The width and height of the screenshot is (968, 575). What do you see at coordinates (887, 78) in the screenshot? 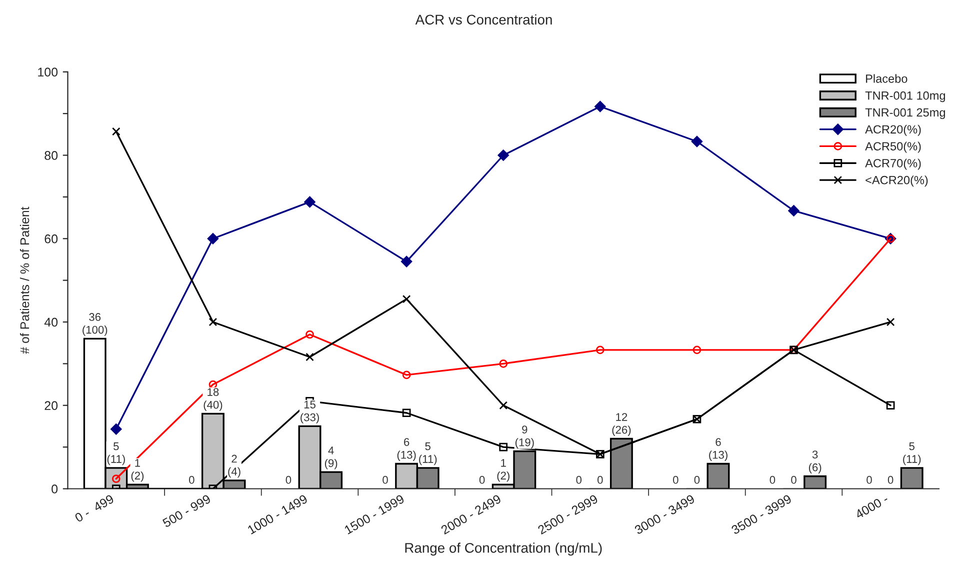
I see `legend-label: Placebo` at bounding box center [887, 78].